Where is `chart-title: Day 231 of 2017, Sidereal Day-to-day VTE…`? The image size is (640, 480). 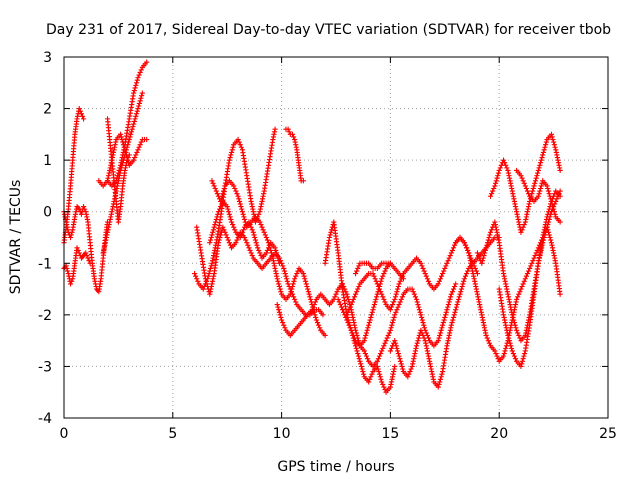 chart-title: Day 231 of 2017, Sidereal Day-to-day VTE… is located at coordinates (328, 30).